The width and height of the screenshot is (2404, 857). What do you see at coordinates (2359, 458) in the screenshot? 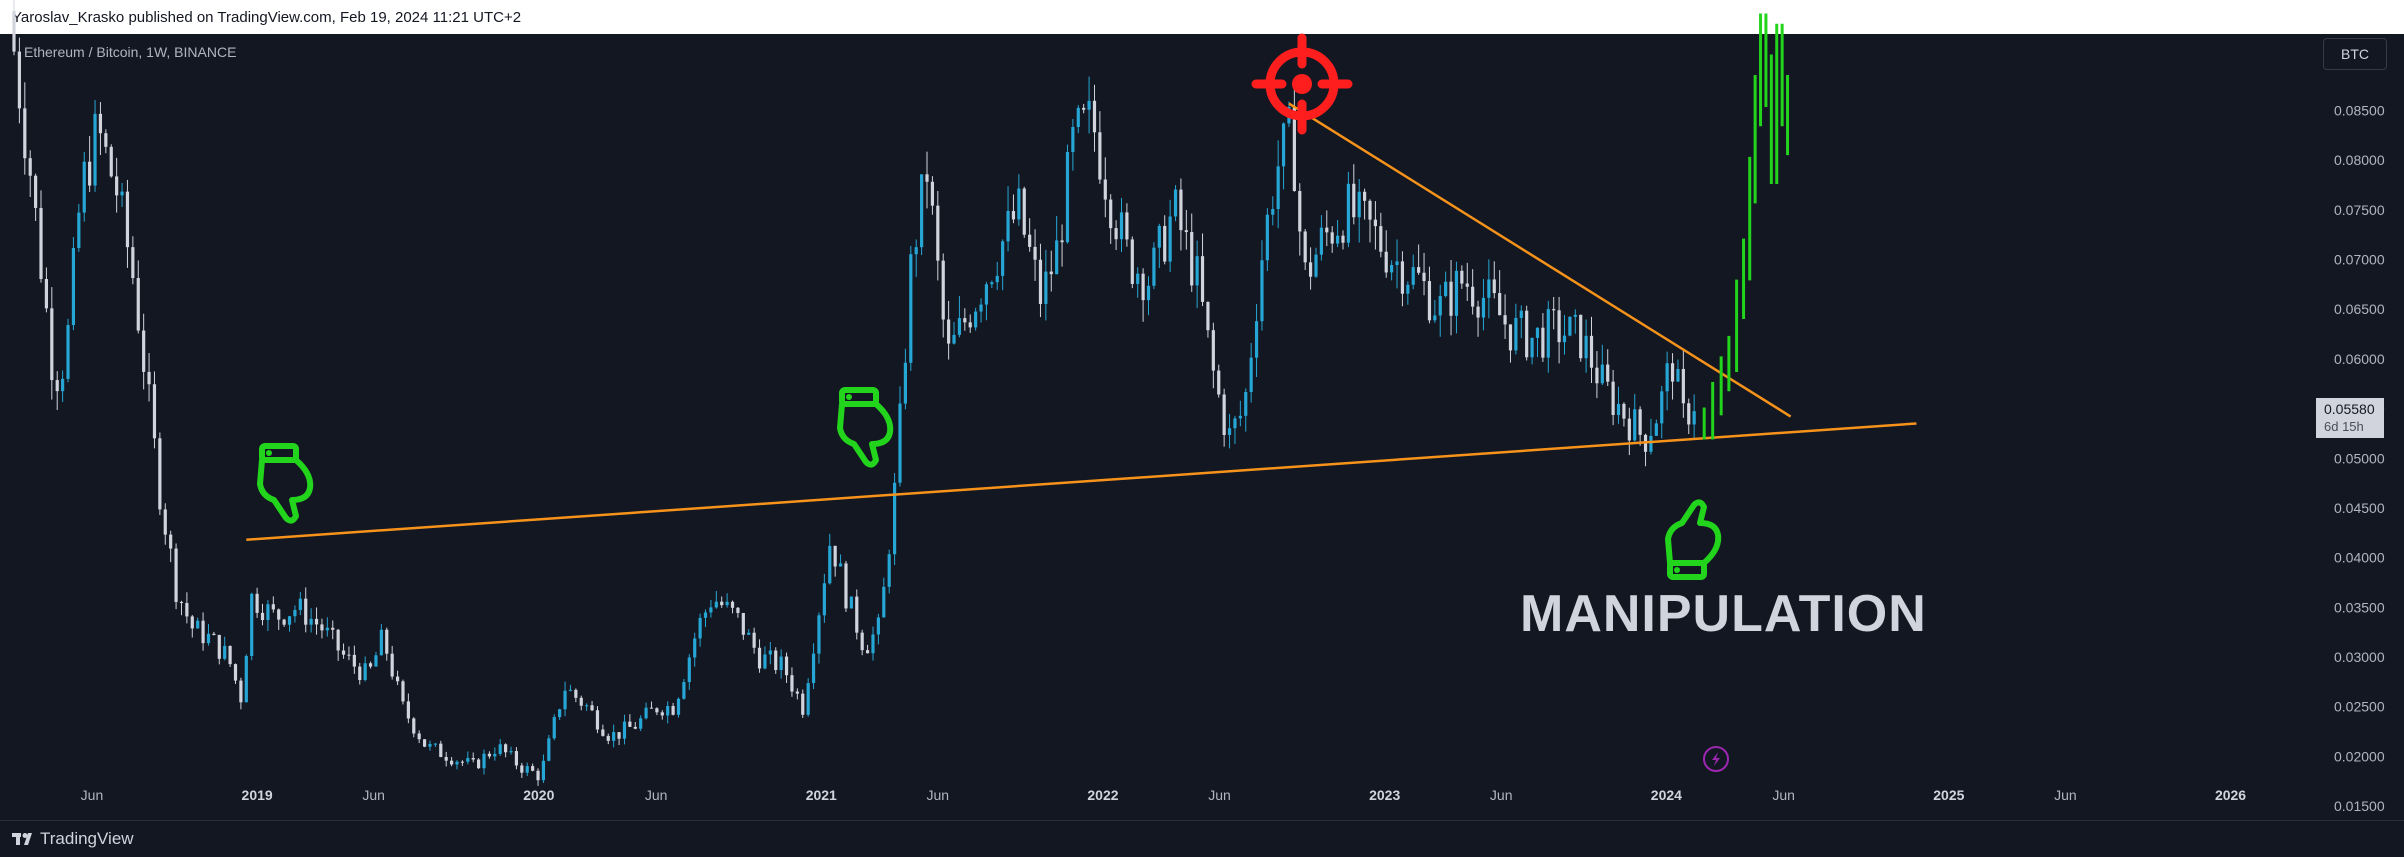
I see `y-tick-label: 0.05000` at bounding box center [2359, 458].